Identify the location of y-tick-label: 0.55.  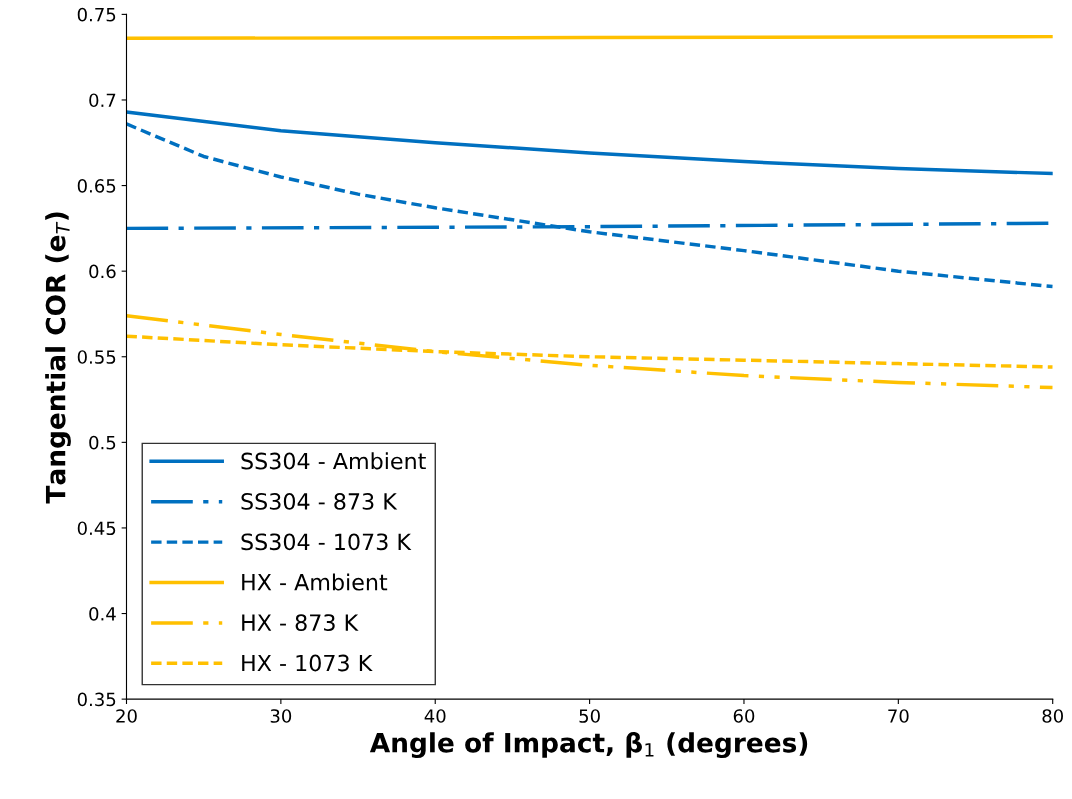
(96, 357).